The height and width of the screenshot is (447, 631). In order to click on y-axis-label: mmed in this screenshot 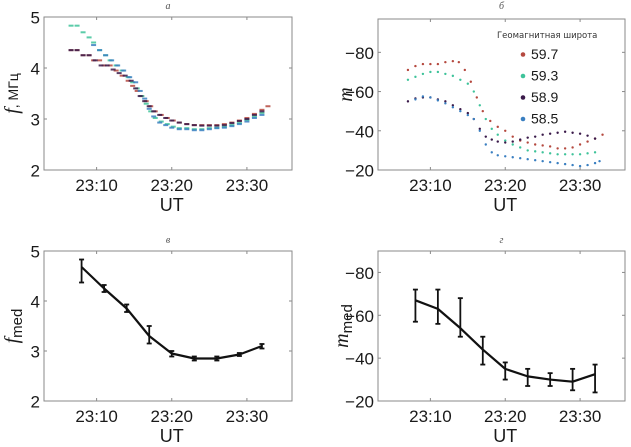, I will do `click(343, 326)`.